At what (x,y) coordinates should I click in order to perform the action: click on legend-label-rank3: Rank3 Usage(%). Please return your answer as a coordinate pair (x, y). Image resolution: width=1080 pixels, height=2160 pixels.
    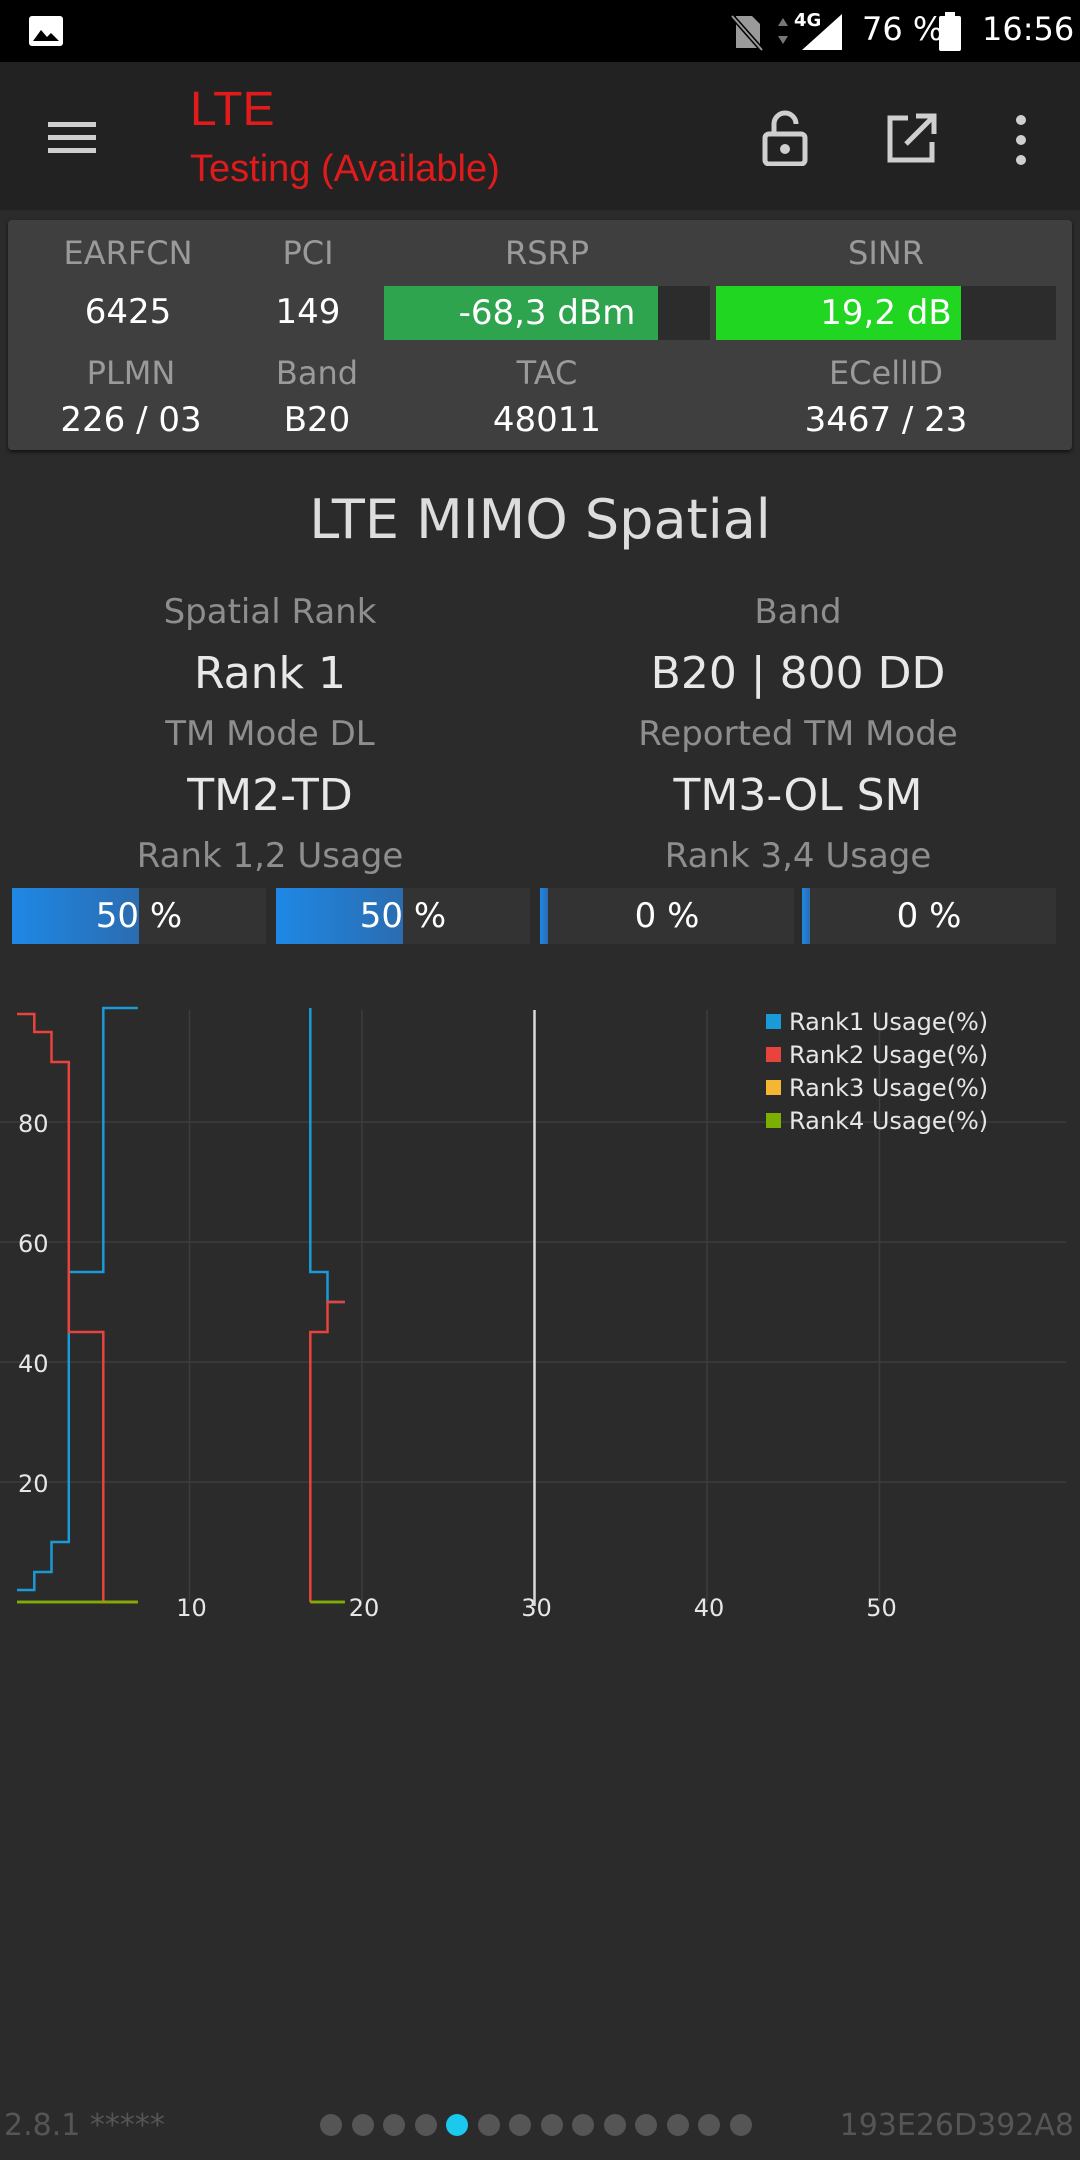
    Looking at the image, I should click on (888, 1088).